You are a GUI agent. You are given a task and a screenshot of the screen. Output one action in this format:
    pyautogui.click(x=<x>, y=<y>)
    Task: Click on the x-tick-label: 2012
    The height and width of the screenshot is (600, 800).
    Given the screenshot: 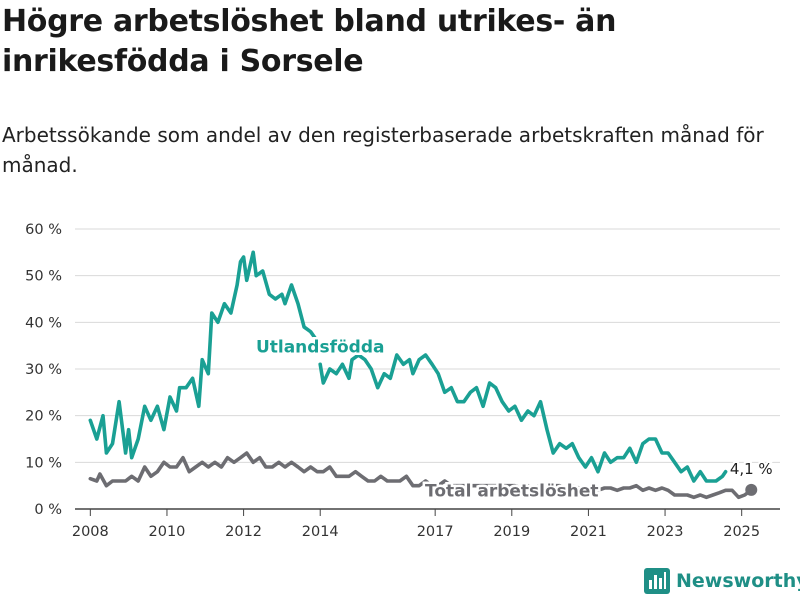 What is the action you would take?
    pyautogui.click(x=243, y=532)
    